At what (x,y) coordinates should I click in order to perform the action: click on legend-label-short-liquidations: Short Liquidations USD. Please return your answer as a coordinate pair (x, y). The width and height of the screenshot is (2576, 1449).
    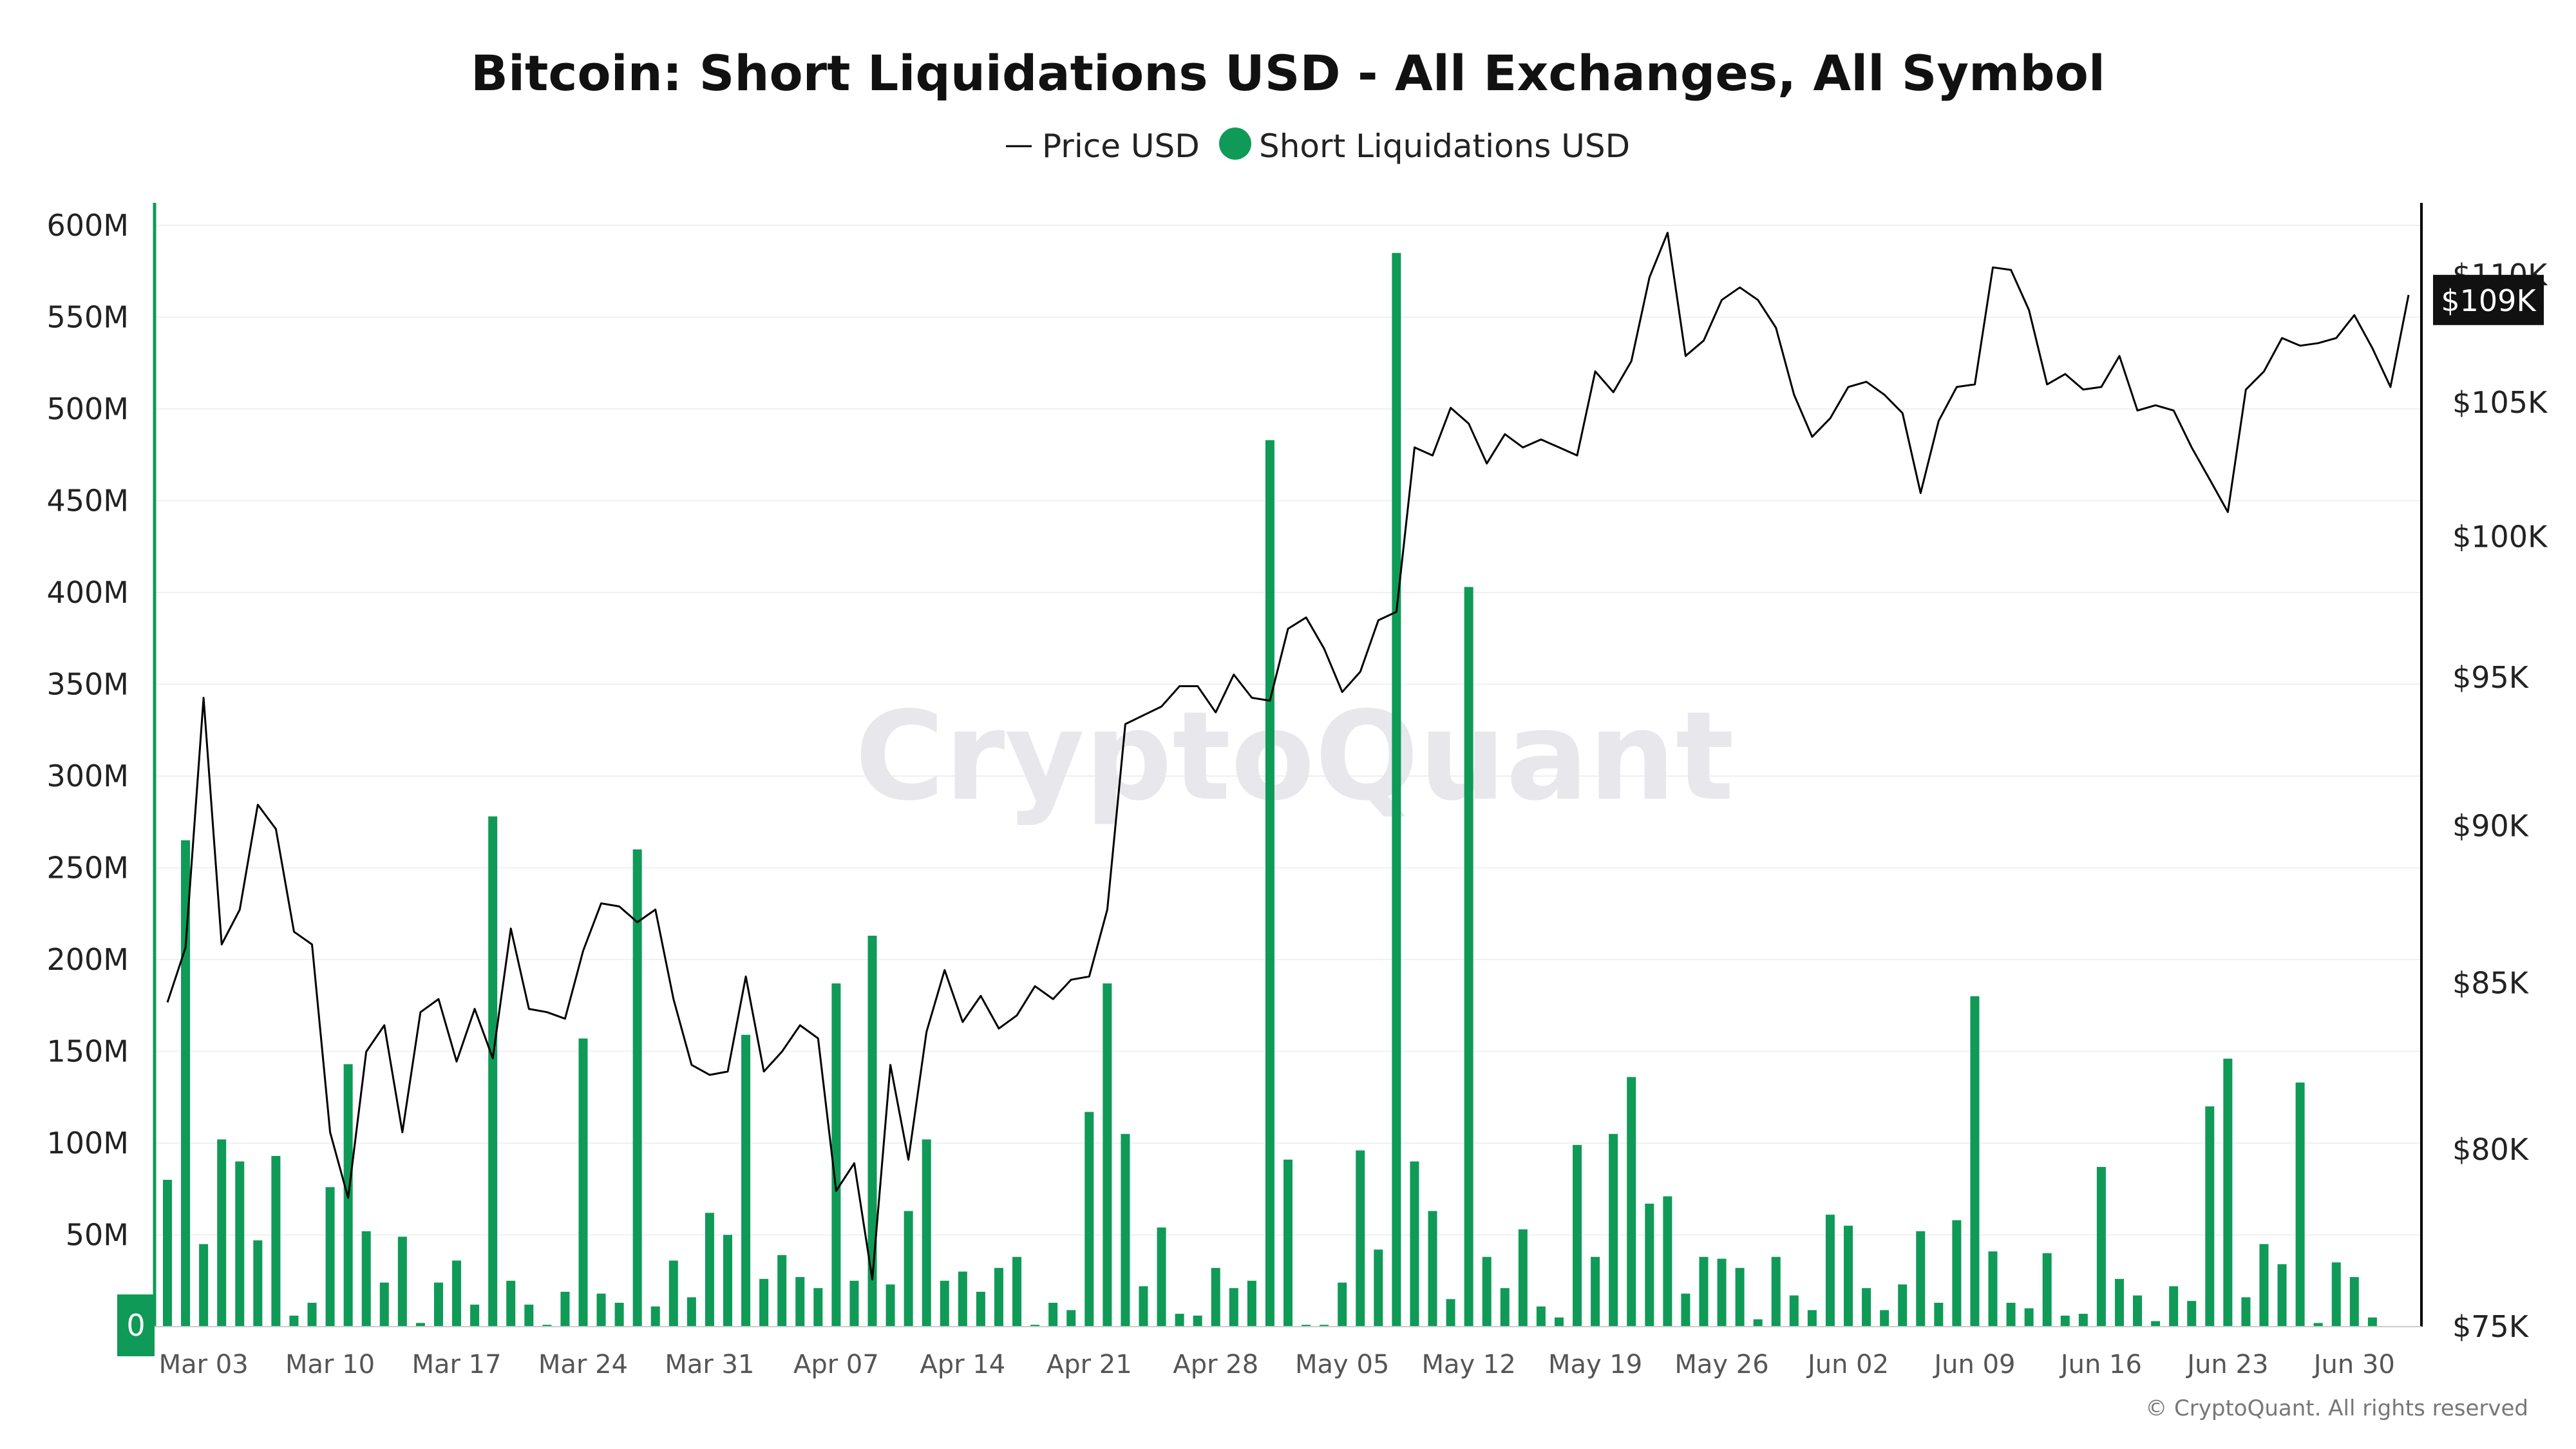
    Looking at the image, I should click on (1444, 147).